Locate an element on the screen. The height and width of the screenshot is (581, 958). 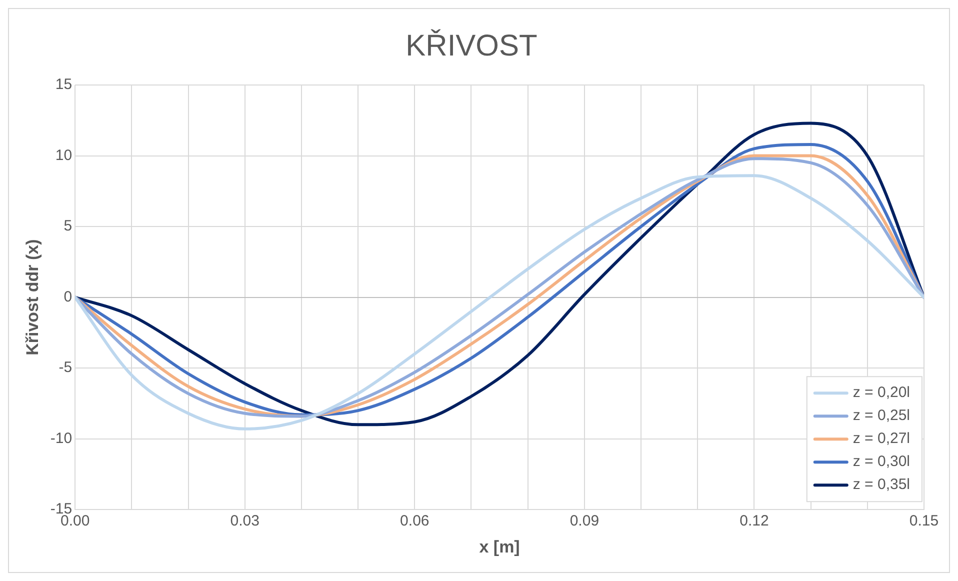
legend-label: z = 0,20l is located at coordinates (881, 393).